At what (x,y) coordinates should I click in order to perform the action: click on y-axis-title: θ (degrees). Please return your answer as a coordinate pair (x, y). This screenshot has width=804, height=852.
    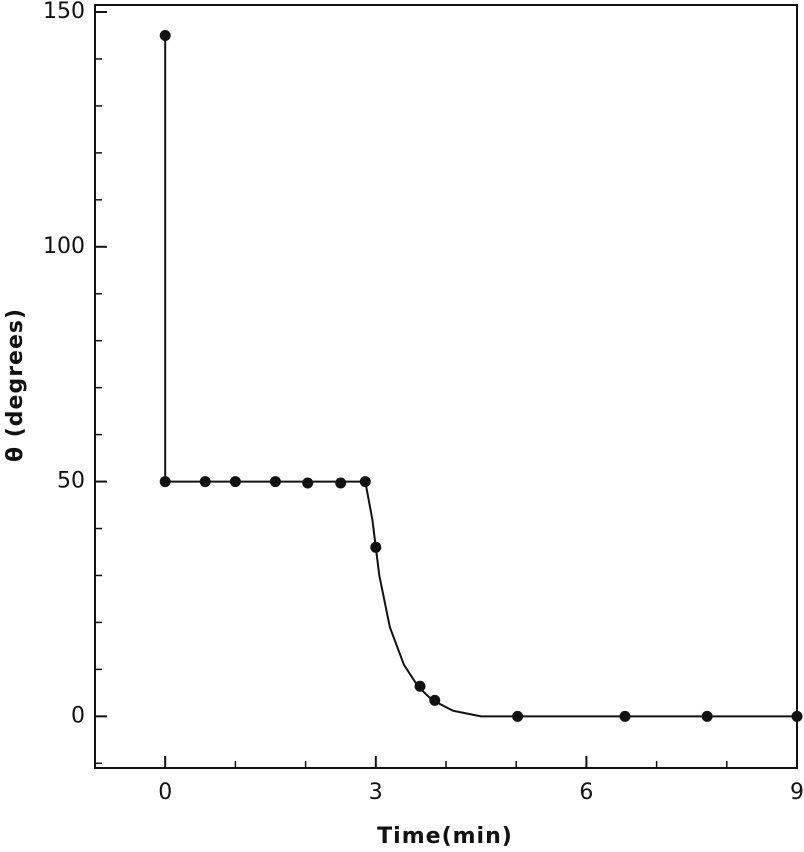
    Looking at the image, I should click on (15, 385).